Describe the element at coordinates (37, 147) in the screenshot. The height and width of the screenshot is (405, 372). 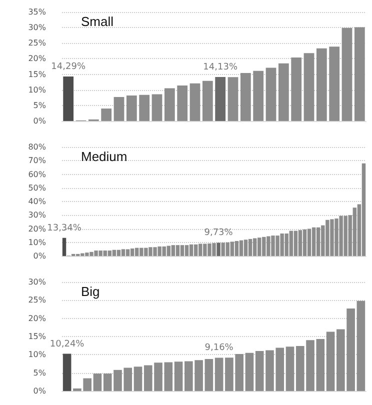
I see `y-tick-label: 80%` at that location.